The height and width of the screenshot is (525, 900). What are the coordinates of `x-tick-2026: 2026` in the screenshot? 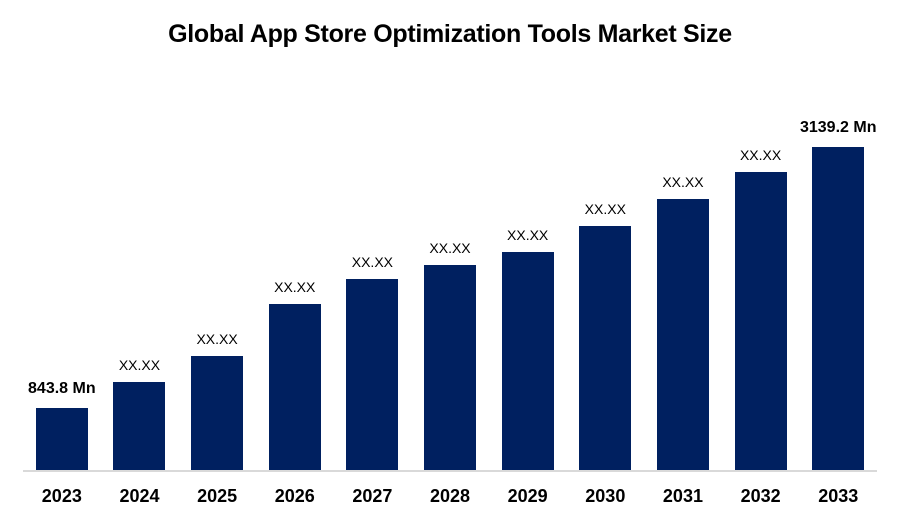 It's located at (294, 496).